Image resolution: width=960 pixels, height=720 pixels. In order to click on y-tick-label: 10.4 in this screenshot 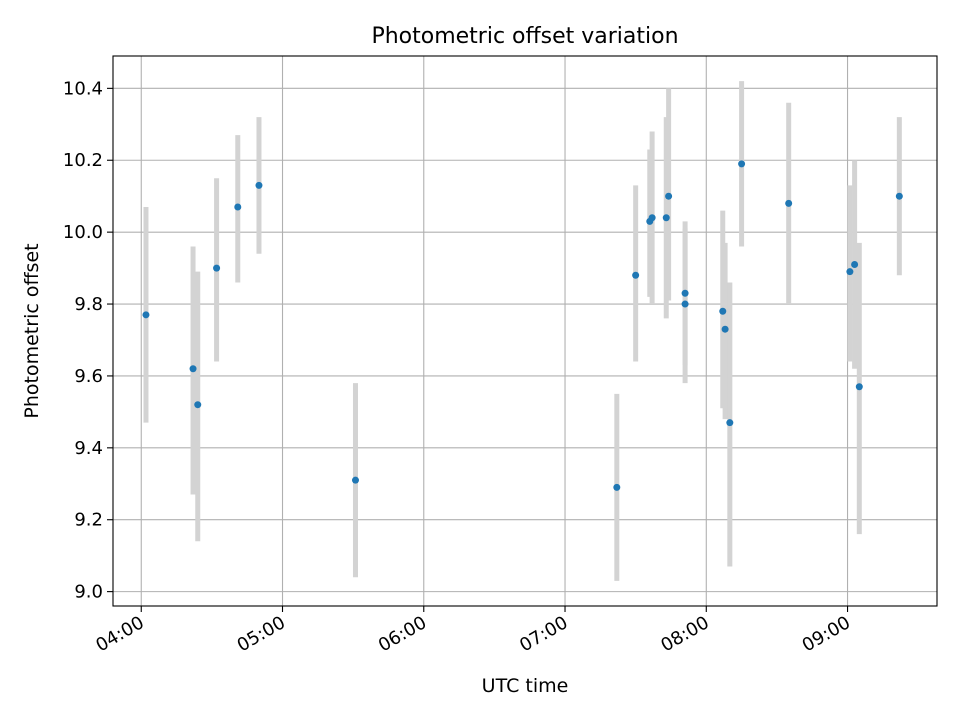, I will do `click(83, 88)`.